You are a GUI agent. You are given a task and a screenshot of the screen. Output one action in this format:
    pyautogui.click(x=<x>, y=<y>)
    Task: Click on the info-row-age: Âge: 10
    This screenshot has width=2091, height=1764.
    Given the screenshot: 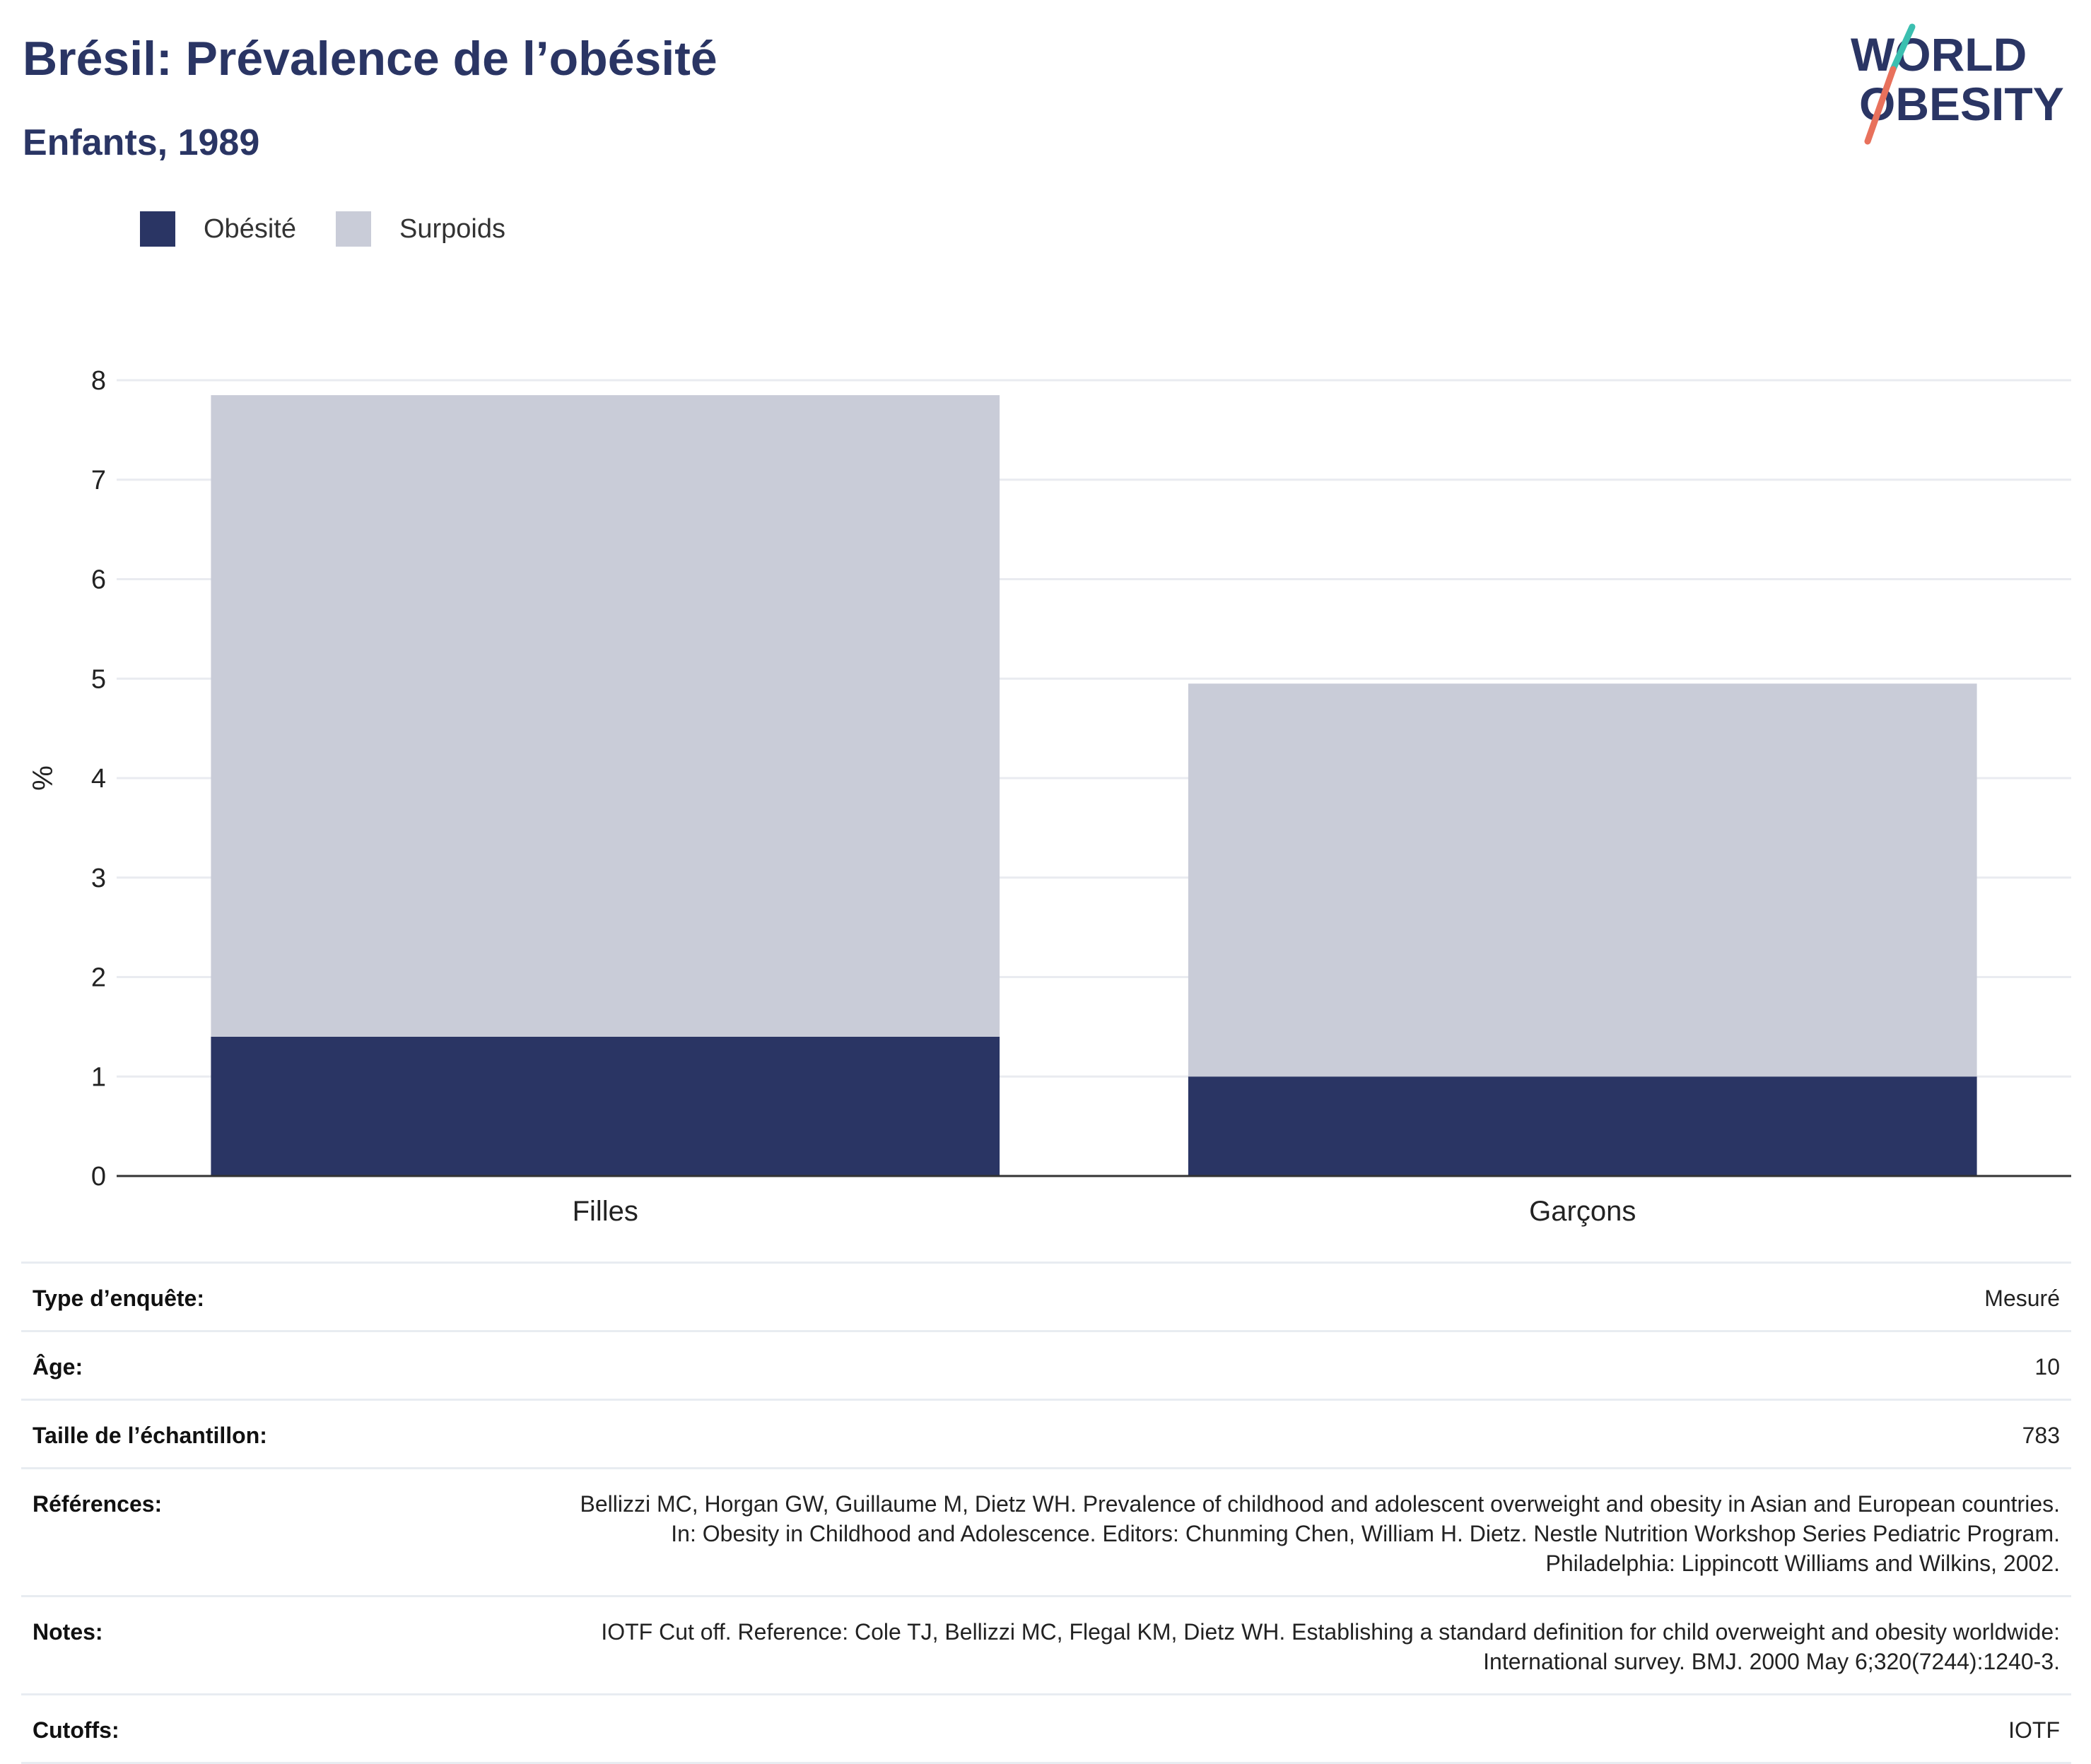 What is the action you would take?
    pyautogui.click(x=1046, y=1365)
    